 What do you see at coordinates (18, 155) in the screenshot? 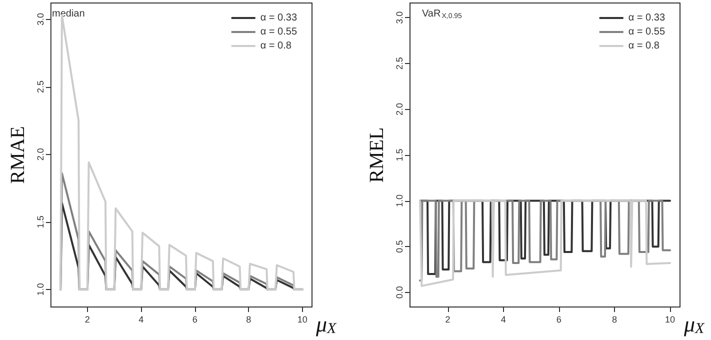
I see `y-axis-title: RMAE` at bounding box center [18, 155].